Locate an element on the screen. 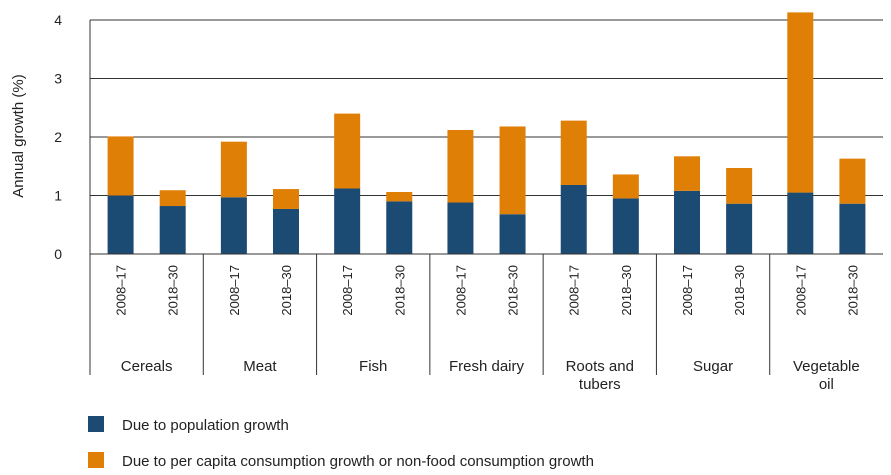  y-tick-label: 1 is located at coordinates (58, 196).